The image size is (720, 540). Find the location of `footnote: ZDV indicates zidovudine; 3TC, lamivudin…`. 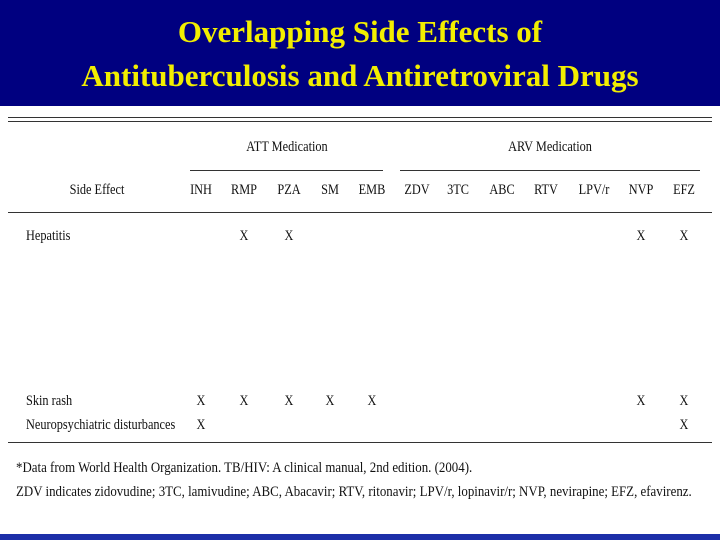

footnote: ZDV indicates zidovudine; 3TC, lamivudin… is located at coordinates (354, 492).